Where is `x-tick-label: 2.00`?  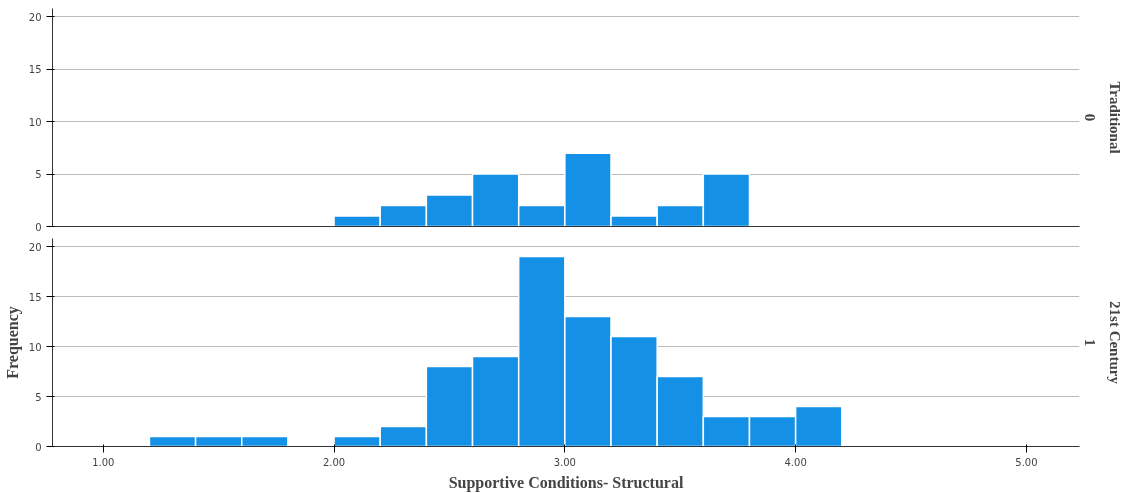
x-tick-label: 2.00 is located at coordinates (334, 462).